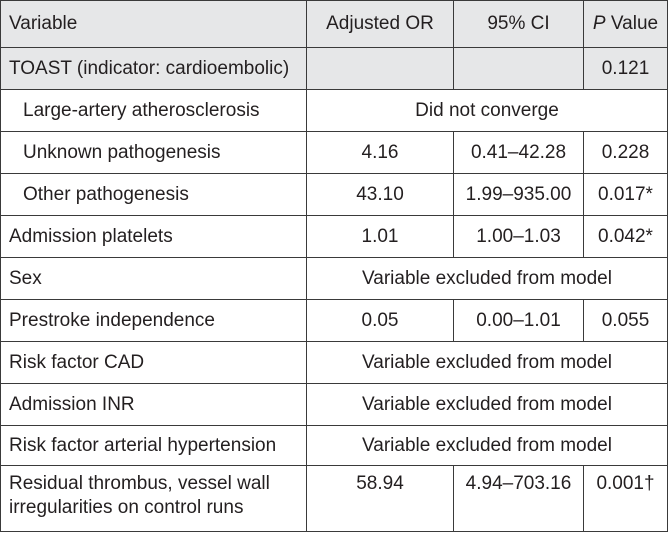 The width and height of the screenshot is (668, 543). I want to click on header-adjusted-or: Adjusted OR, so click(380, 24).